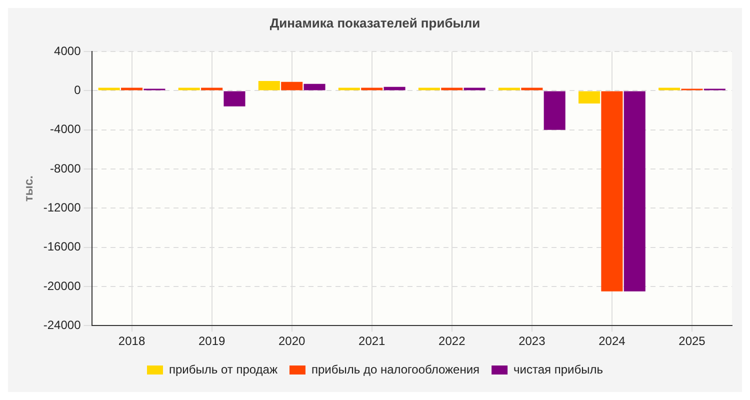 The width and height of the screenshot is (750, 400). I want to click on chart-title: Динамика показателей прибыли, so click(375, 22).